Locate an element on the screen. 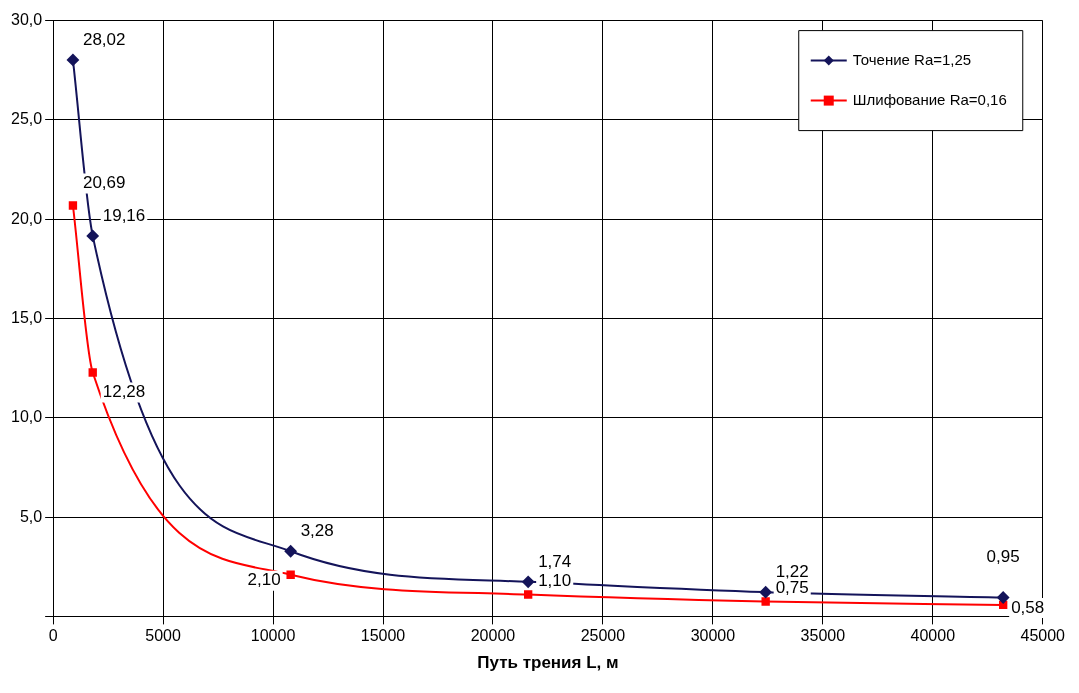 Image resolution: width=1079 pixels, height=693 pixels. legend-label: Шлифование Ra=0,16 is located at coordinates (929, 99).